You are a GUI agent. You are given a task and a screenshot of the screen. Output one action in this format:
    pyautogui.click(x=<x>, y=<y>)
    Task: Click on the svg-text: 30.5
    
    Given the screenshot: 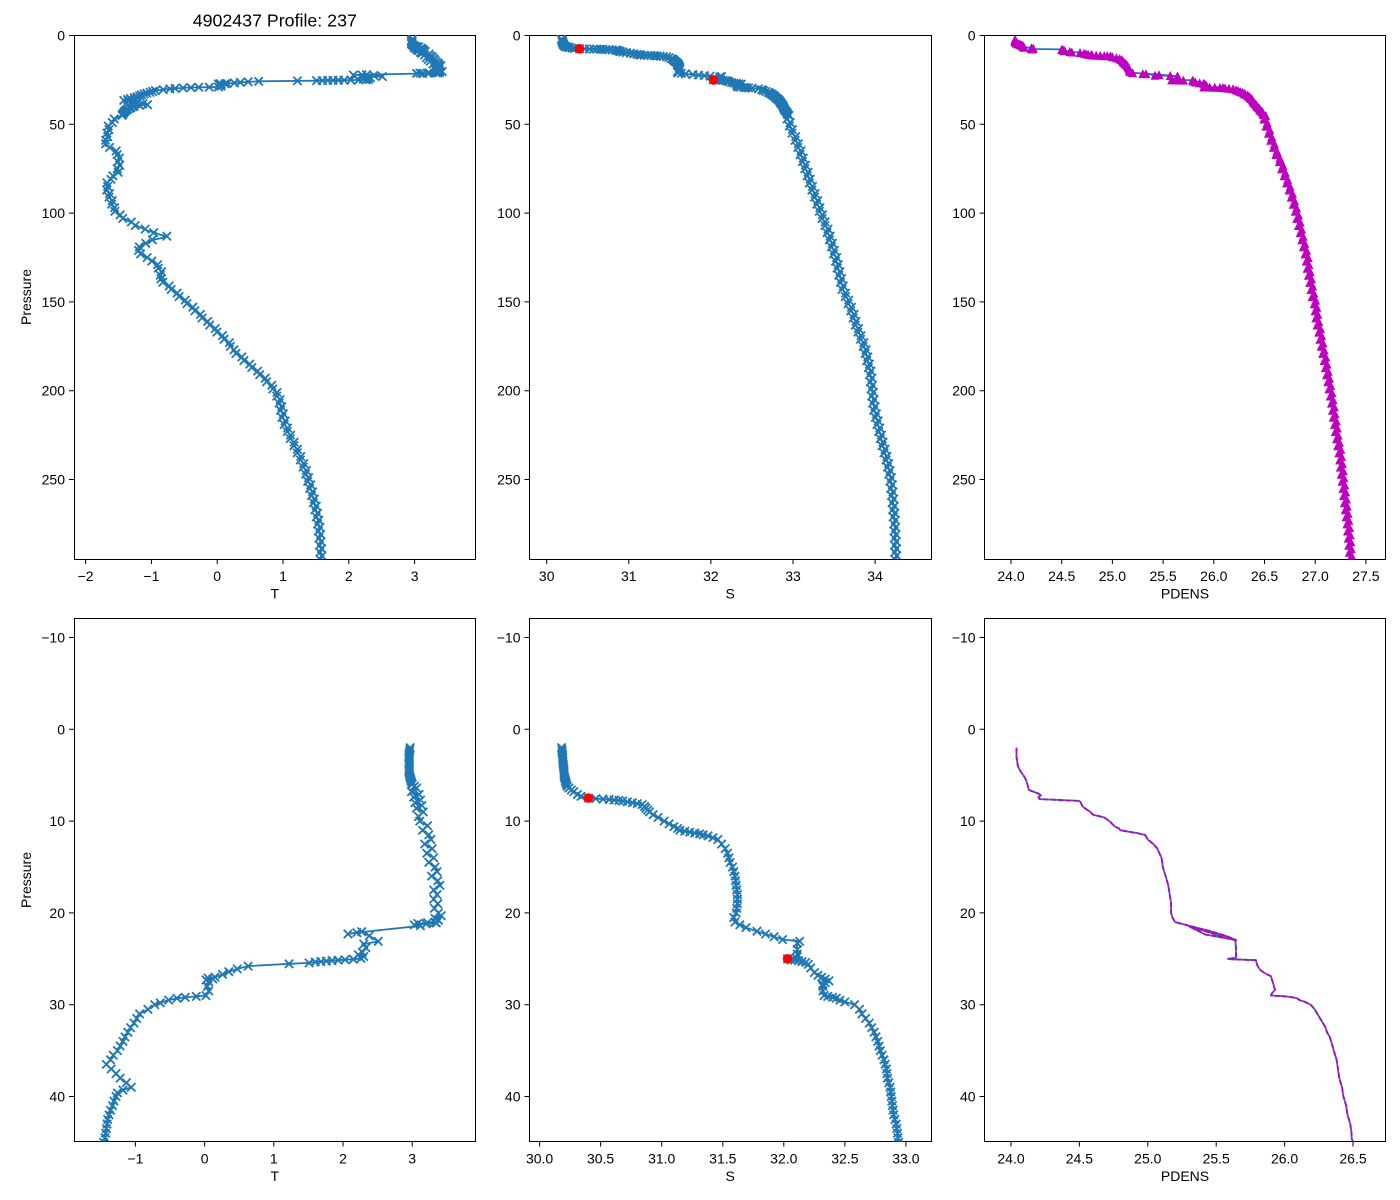 What is the action you would take?
    pyautogui.click(x=600, y=1159)
    